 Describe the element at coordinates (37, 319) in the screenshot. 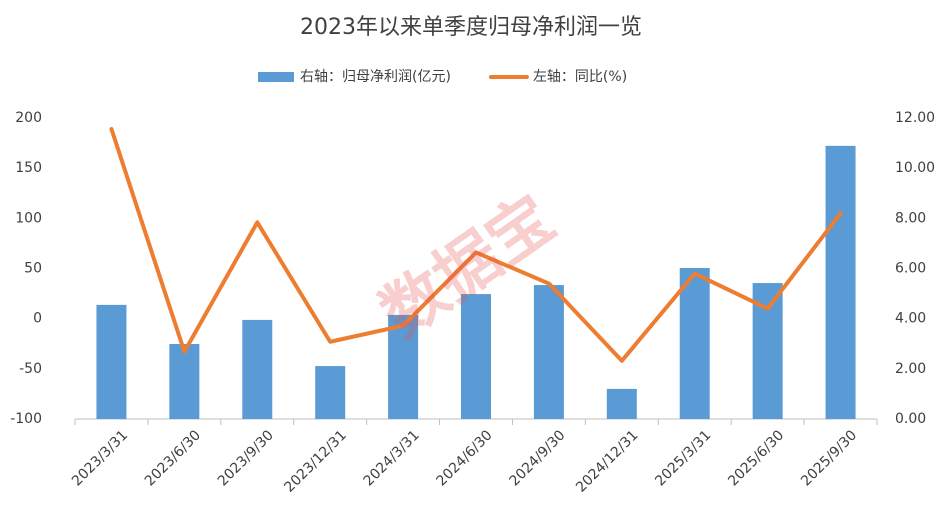

I see `y-tick-label: 0` at that location.